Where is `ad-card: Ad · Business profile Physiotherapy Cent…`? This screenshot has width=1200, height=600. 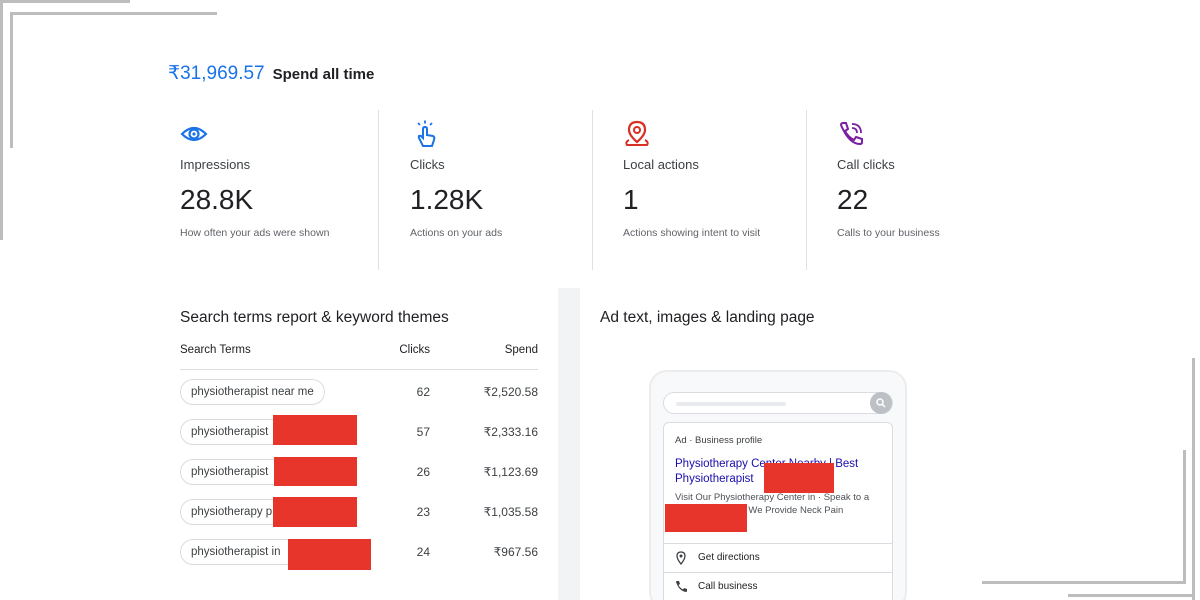
ad-card: Ad · Business profile Physiotherapy Cent… is located at coordinates (778, 511).